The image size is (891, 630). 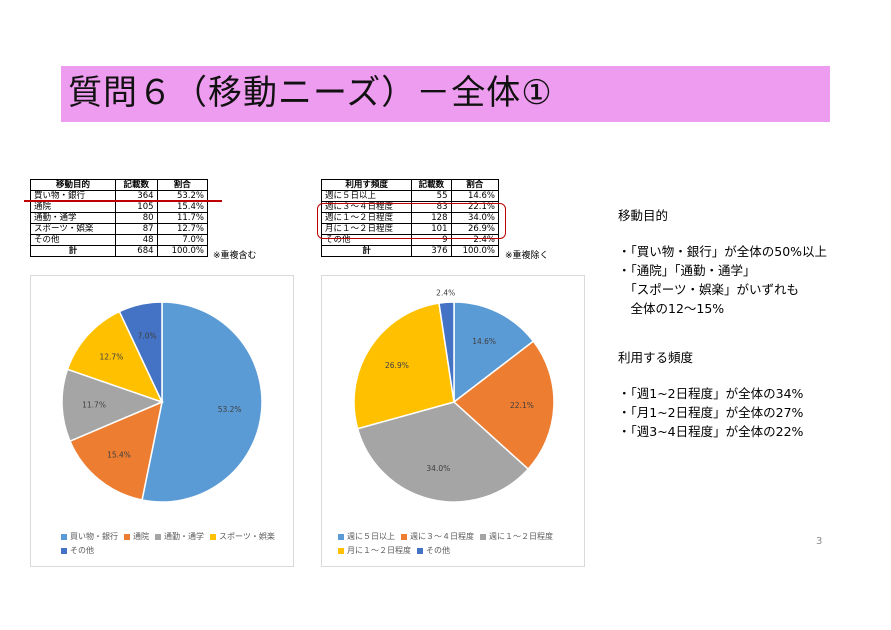 What do you see at coordinates (687, 270) in the screenshot?
I see `side-line-2: ・「通院」「通勤・通学」` at bounding box center [687, 270].